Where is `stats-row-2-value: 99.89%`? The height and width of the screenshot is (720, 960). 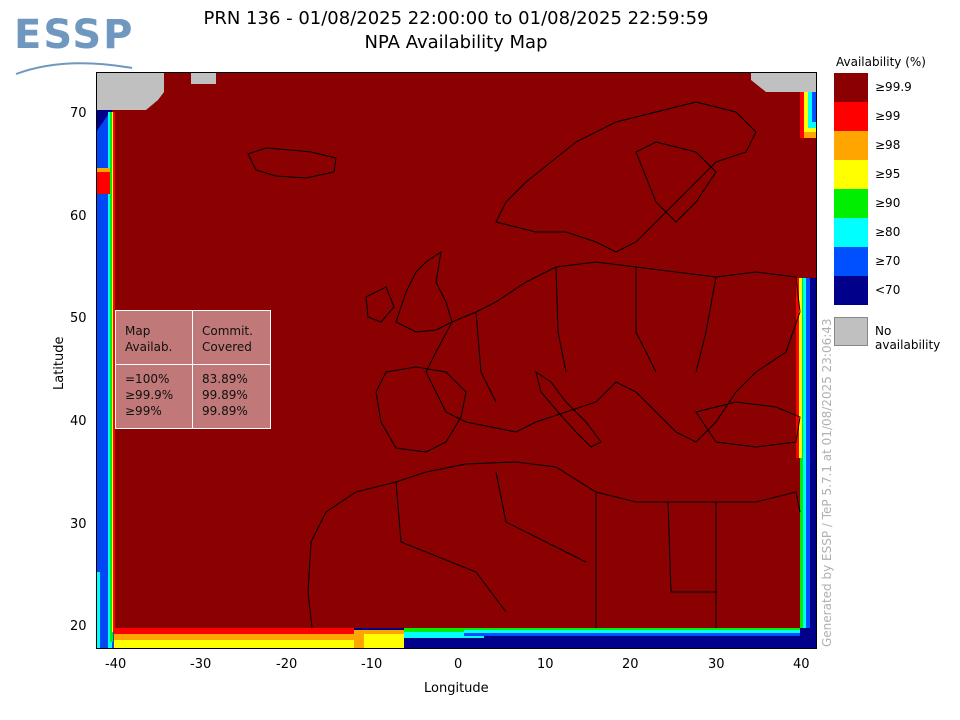 stats-row-2-value: 99.89% is located at coordinates (225, 395).